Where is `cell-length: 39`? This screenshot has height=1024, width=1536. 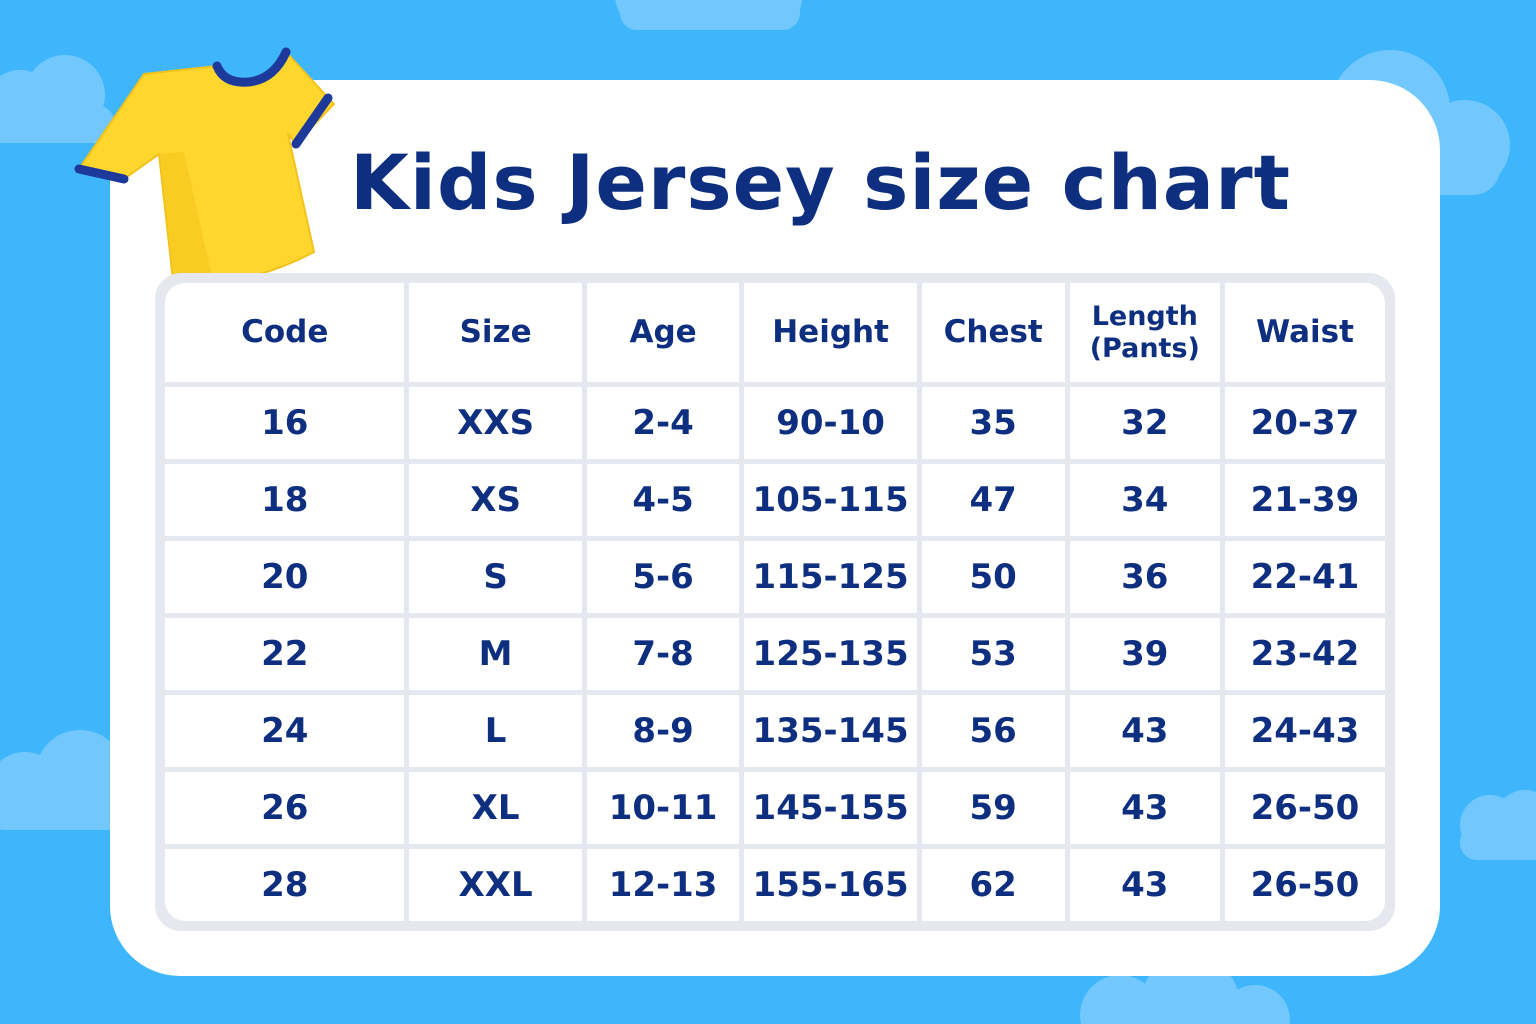 cell-length: 39 is located at coordinates (1144, 654).